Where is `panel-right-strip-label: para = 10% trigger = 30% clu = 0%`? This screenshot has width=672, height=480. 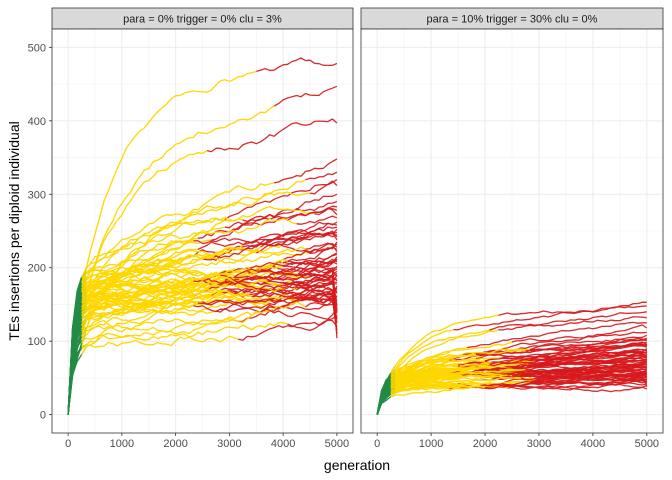 panel-right-strip-label: para = 10% trigger = 30% clu = 0% is located at coordinates (512, 20).